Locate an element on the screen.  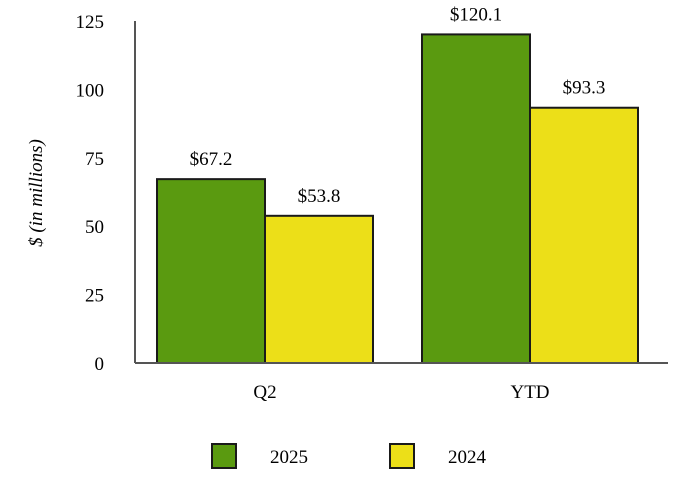
y-tick-label: 50 is located at coordinates (94, 227).